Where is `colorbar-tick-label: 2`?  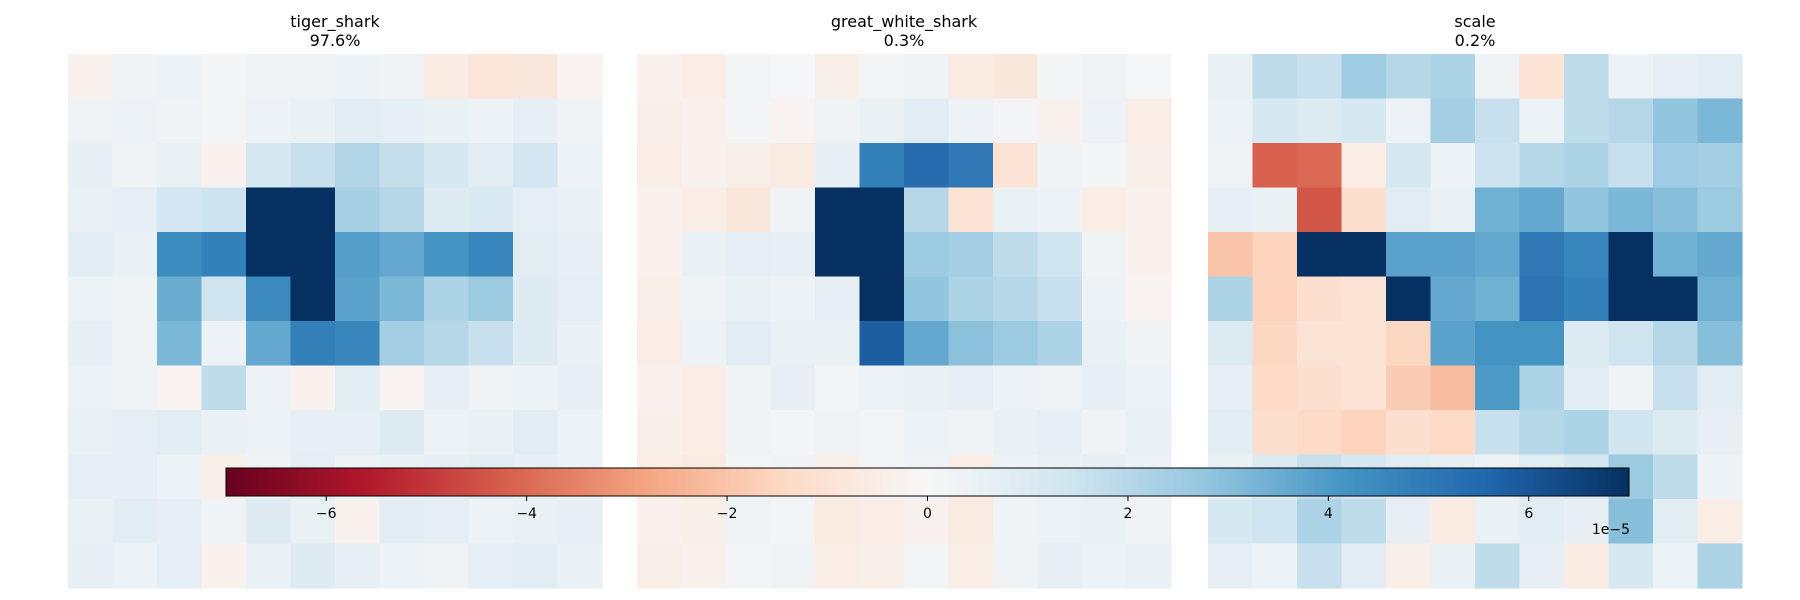
colorbar-tick-label: 2 is located at coordinates (1127, 514).